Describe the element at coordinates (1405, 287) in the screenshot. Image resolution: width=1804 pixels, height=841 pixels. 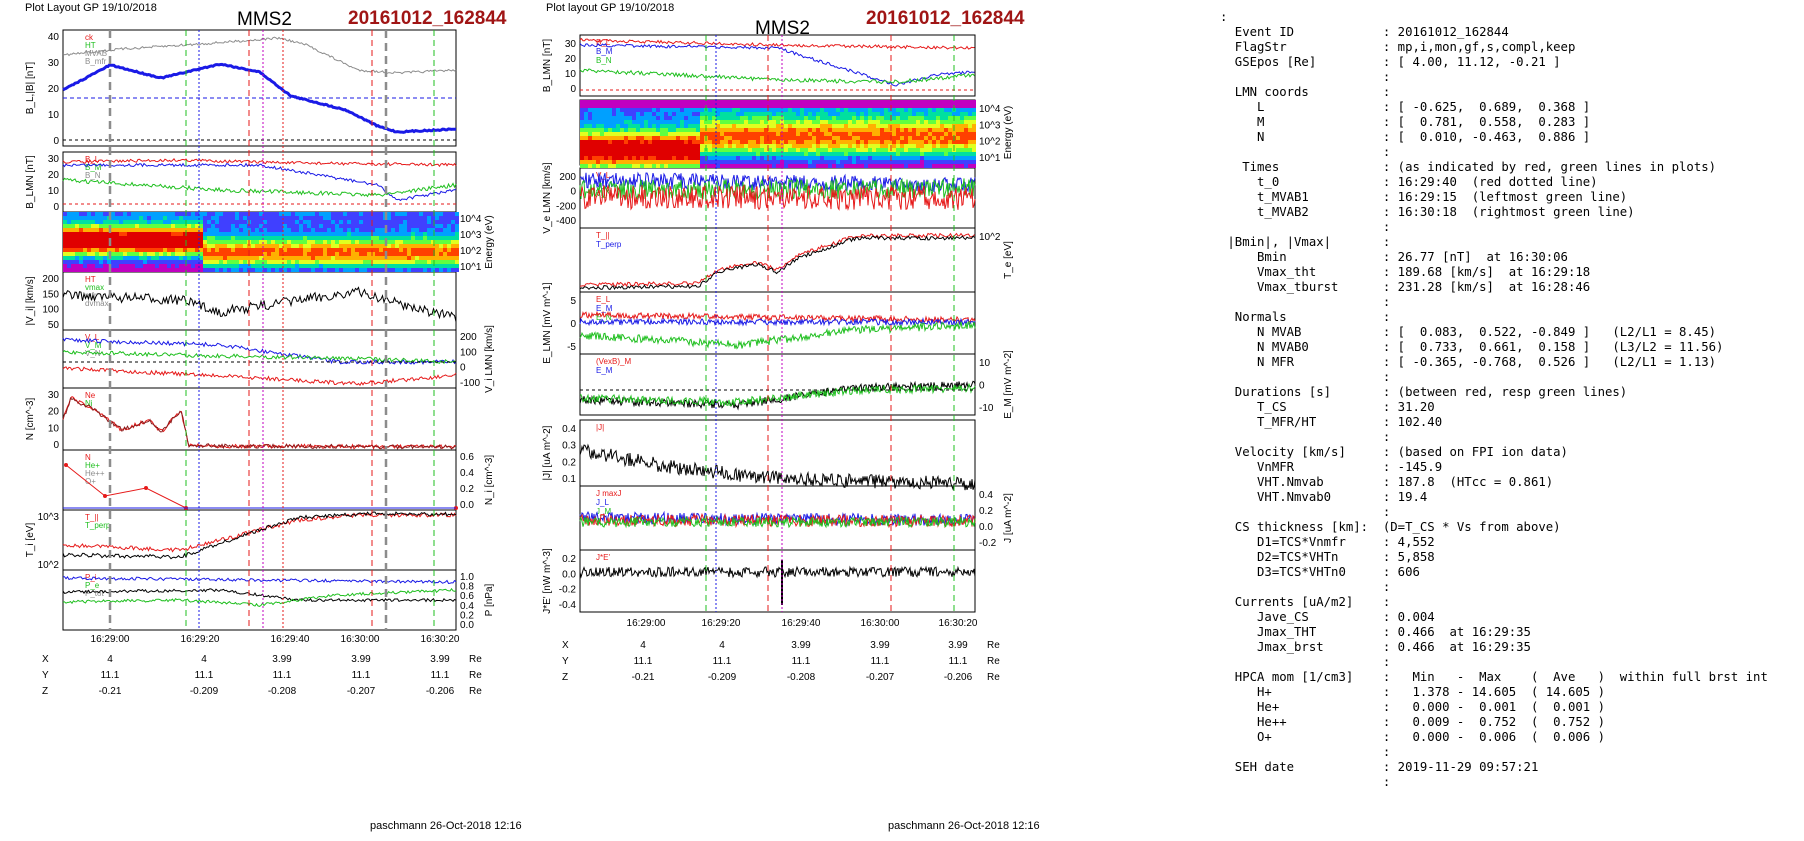
I see `info-line: Vmax_tburst : 231.28 [km/s] at 16:28:46` at that location.